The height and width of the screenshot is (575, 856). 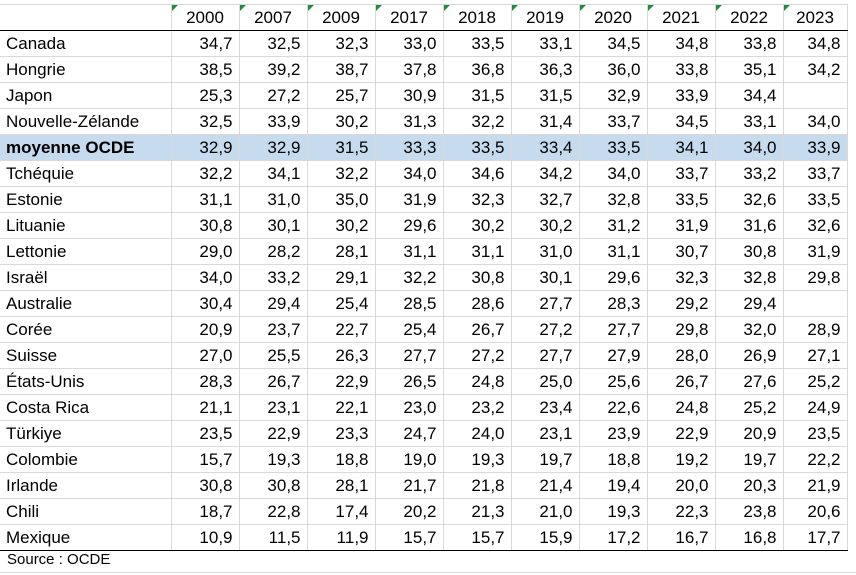 I want to click on value-cell: 32,8, so click(x=613, y=199).